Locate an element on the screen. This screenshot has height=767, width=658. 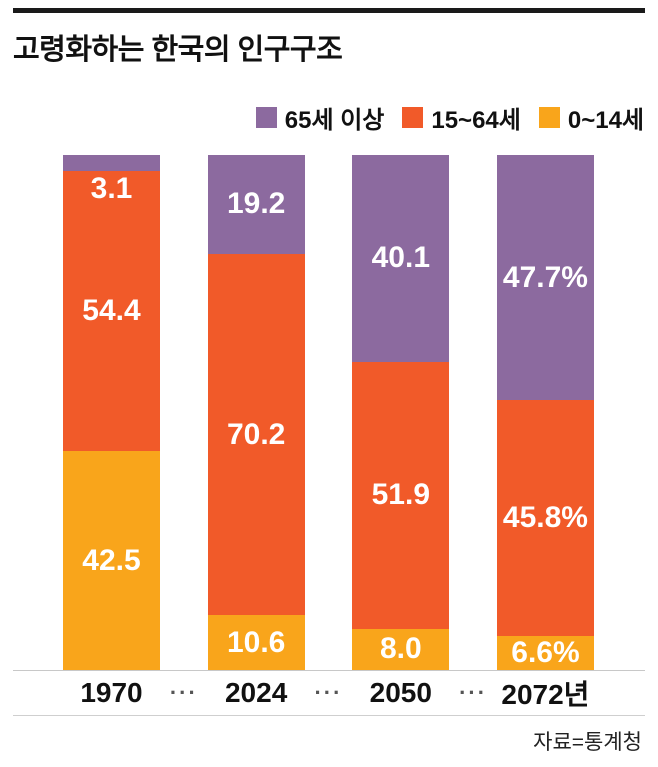
legend-label-0-14: 0~14세 is located at coordinates (605, 120).